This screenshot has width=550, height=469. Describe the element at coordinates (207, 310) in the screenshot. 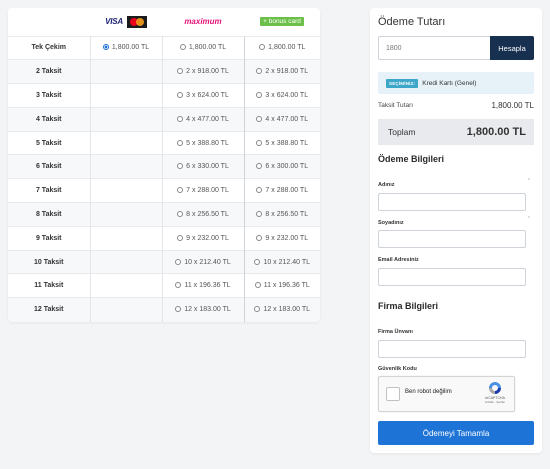

I see `installment-option-value: 12 x 183.00 TL` at that location.